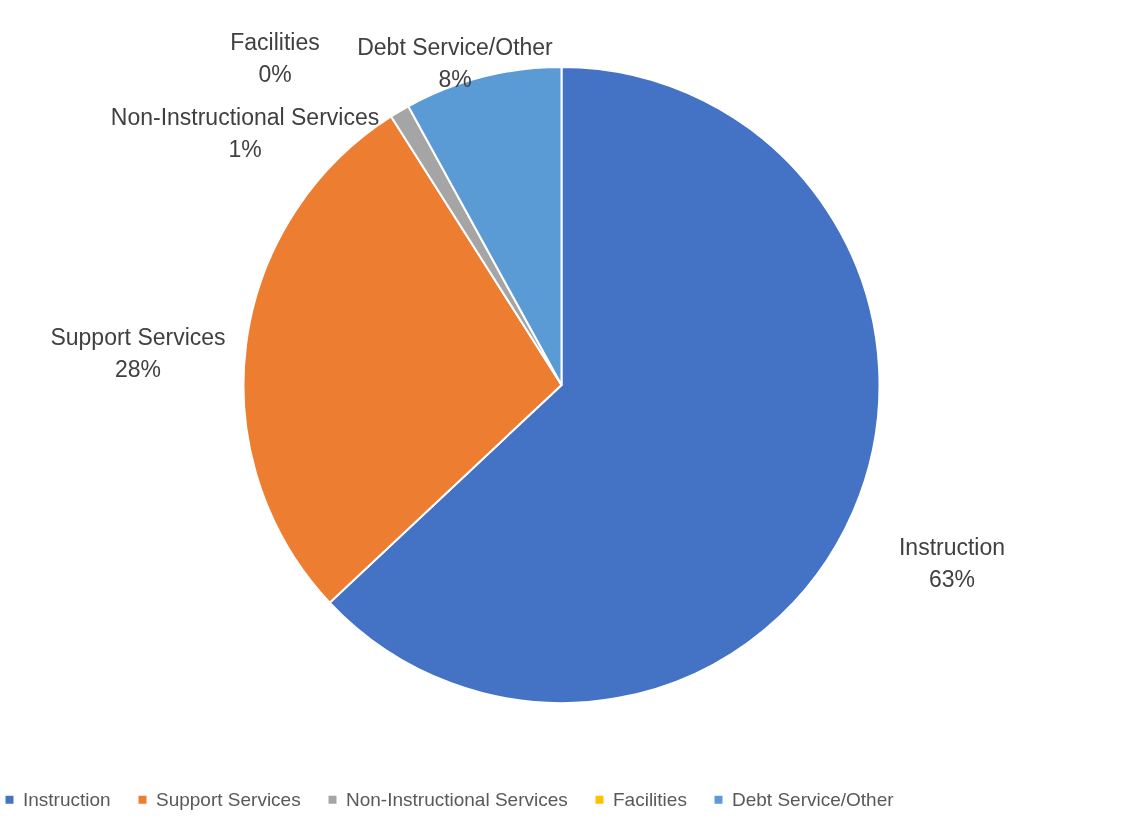 Image resolution: width=1123 pixels, height=819 pixels. What do you see at coordinates (813, 799) in the screenshot?
I see `legend-label: Debt Service/Other` at bounding box center [813, 799].